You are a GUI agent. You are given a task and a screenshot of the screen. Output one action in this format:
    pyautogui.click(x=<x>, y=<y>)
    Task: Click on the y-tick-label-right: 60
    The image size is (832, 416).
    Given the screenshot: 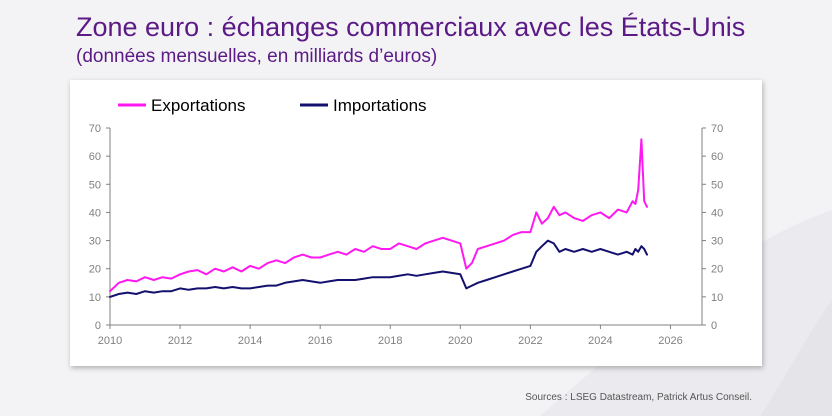 What is the action you would take?
    pyautogui.click(x=717, y=157)
    